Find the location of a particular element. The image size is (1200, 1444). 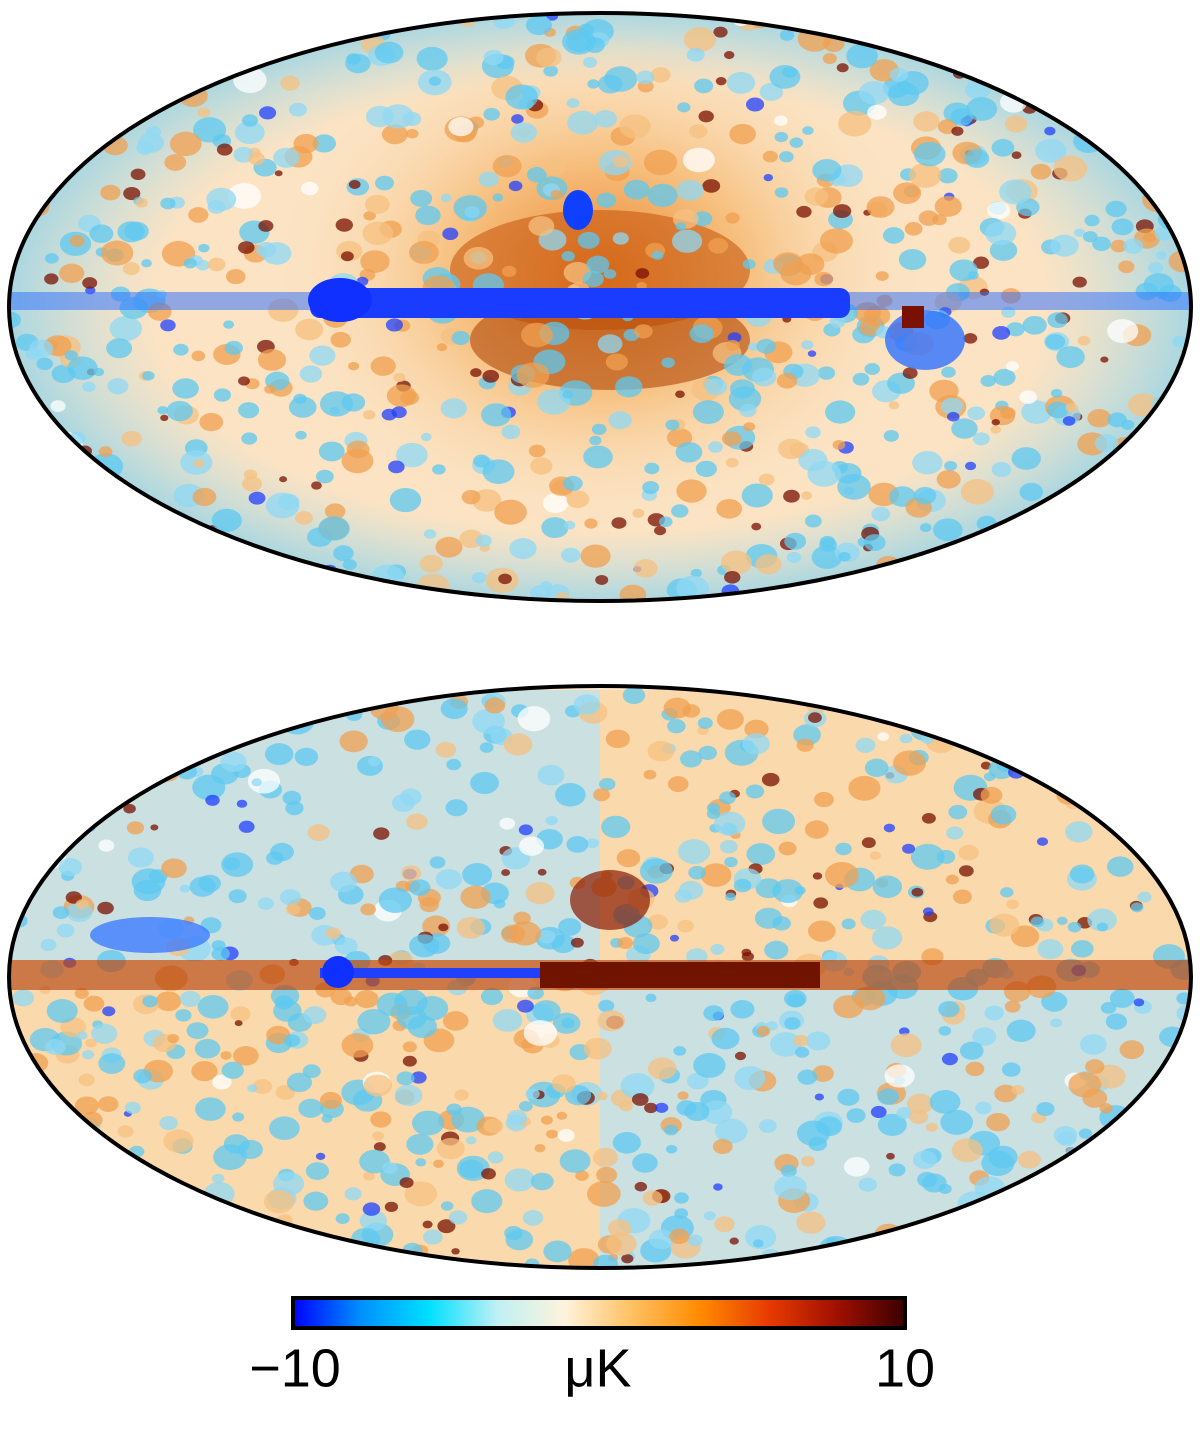

colorbar-label: μK is located at coordinates (597, 1368).